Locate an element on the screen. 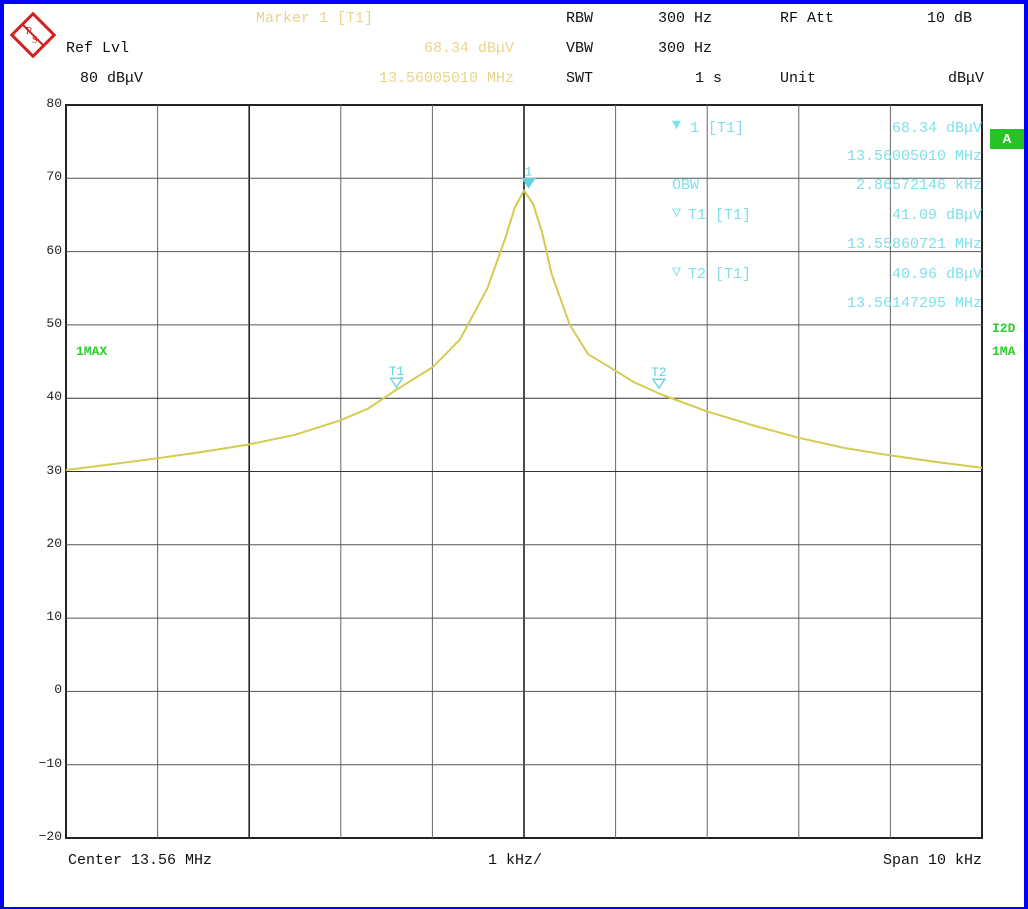  y-tick-label: 40 is located at coordinates (54, 397).